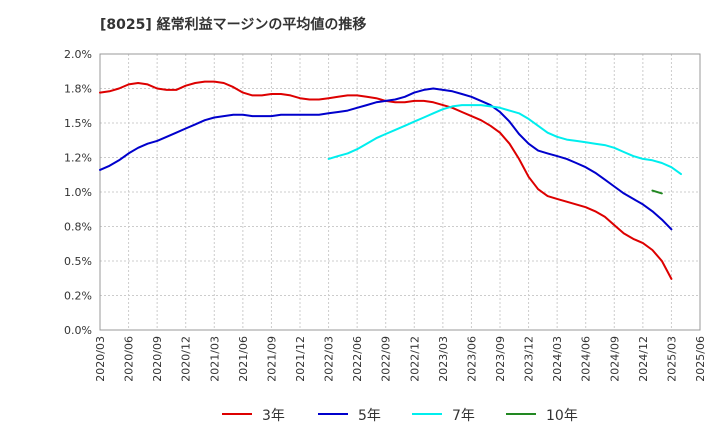  I want to click on x-tick-label: 2023/09, so click(500, 359).